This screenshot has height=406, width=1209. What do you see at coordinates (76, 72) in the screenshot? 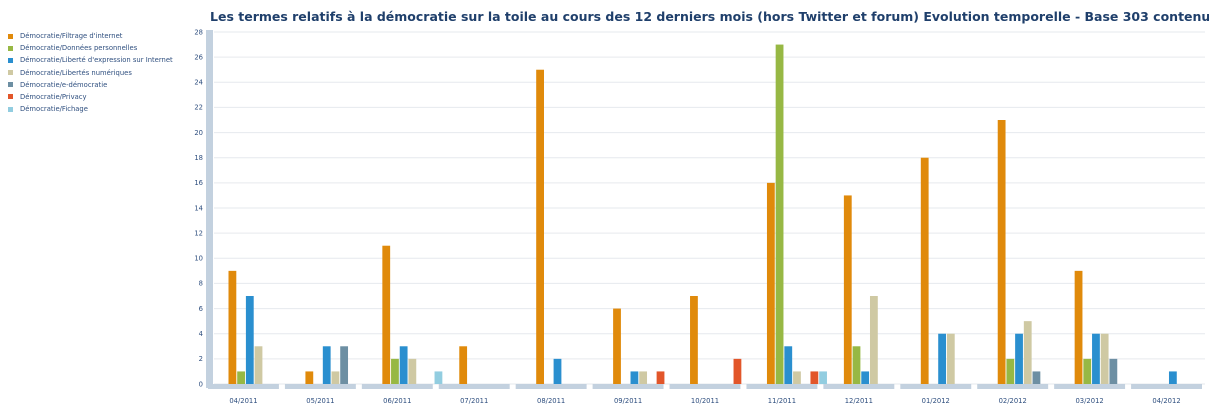
I see `legend-label: Démocratie/Libertés numériques` at bounding box center [76, 72].